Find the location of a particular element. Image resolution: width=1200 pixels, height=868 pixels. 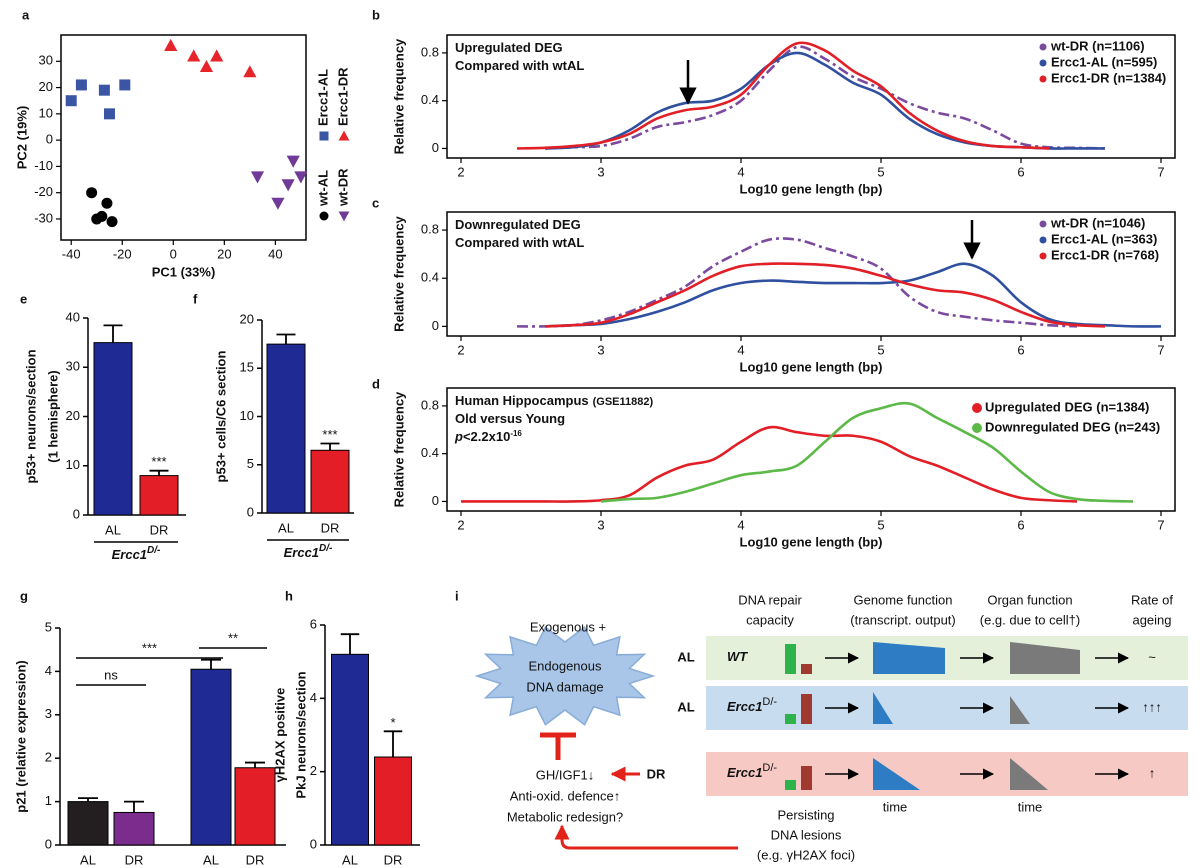

legend-label: wt-DR (n=1106) is located at coordinates (1097, 45).